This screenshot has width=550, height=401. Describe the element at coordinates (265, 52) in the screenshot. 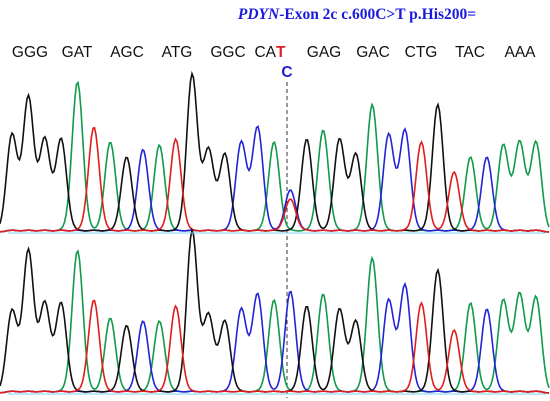

I see `codon-prefix: CA` at that location.